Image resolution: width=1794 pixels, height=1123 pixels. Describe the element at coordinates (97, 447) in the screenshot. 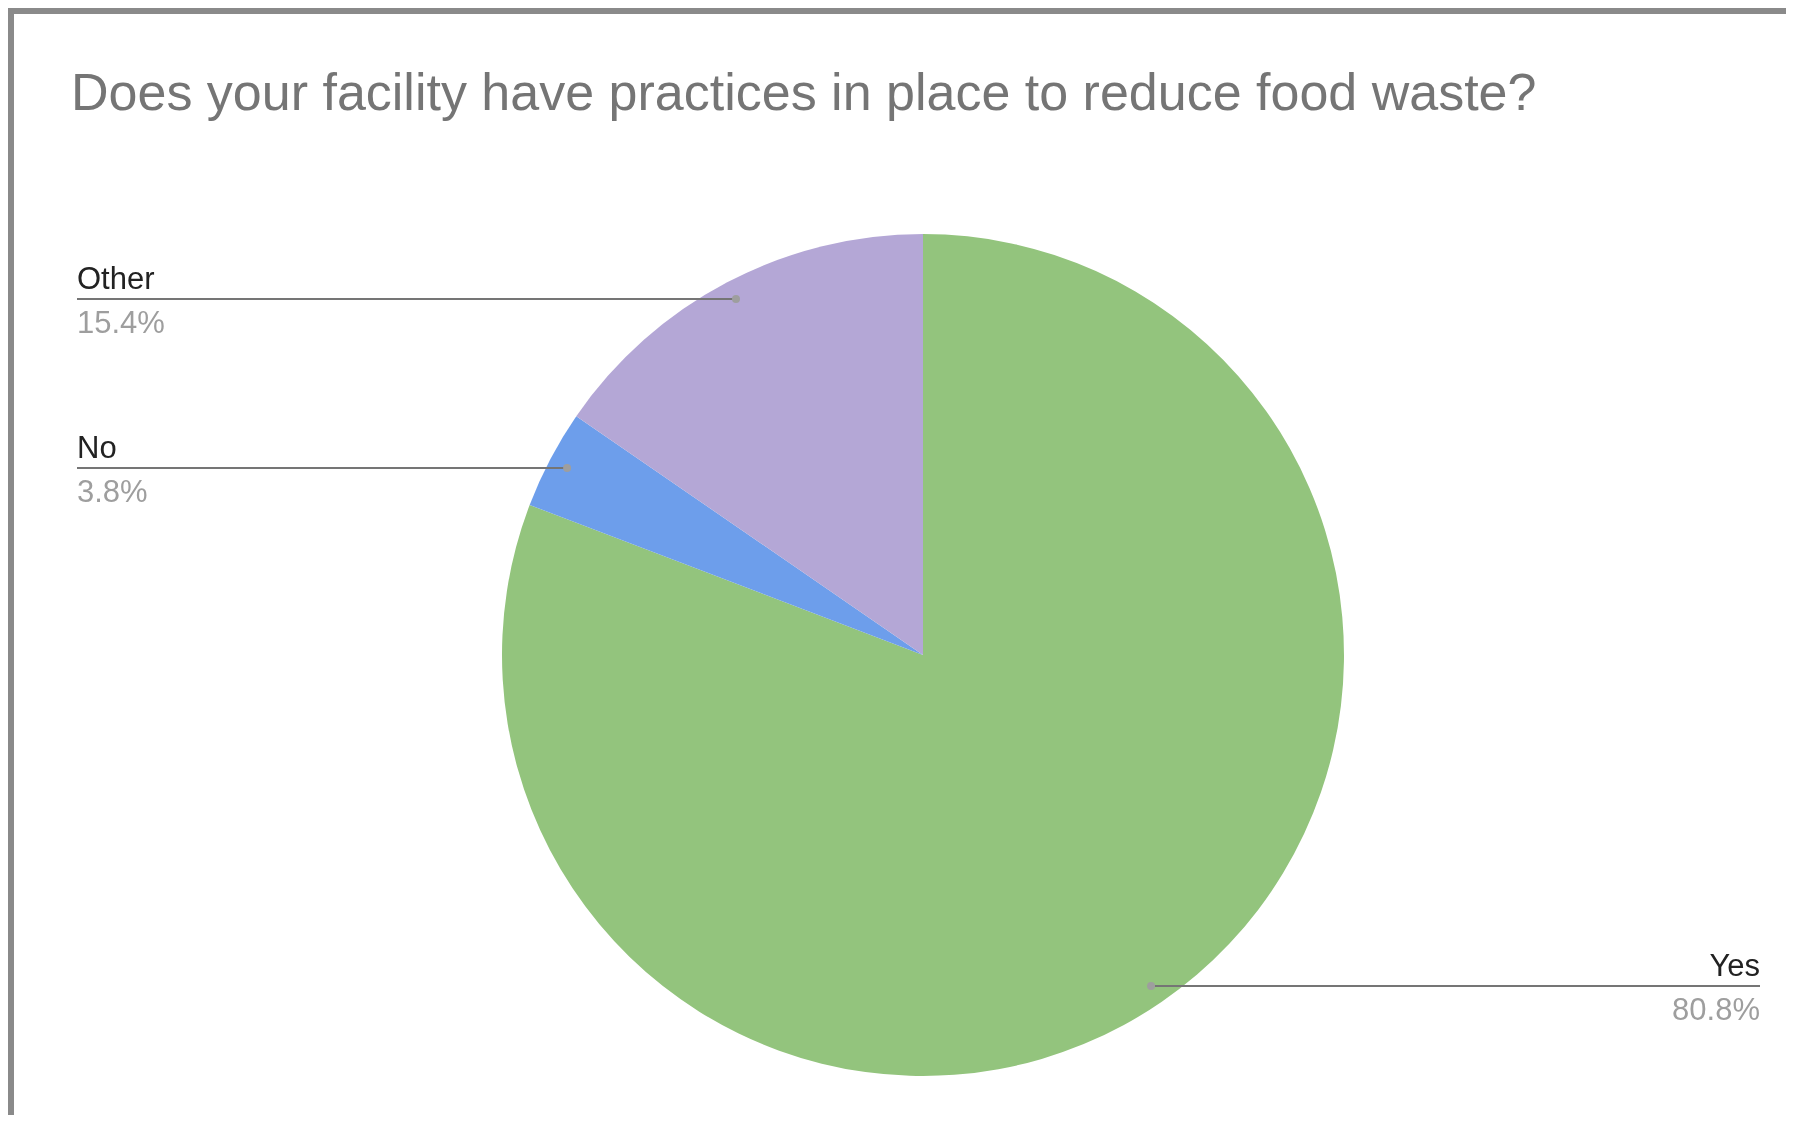

I see `slice-label: No` at that location.